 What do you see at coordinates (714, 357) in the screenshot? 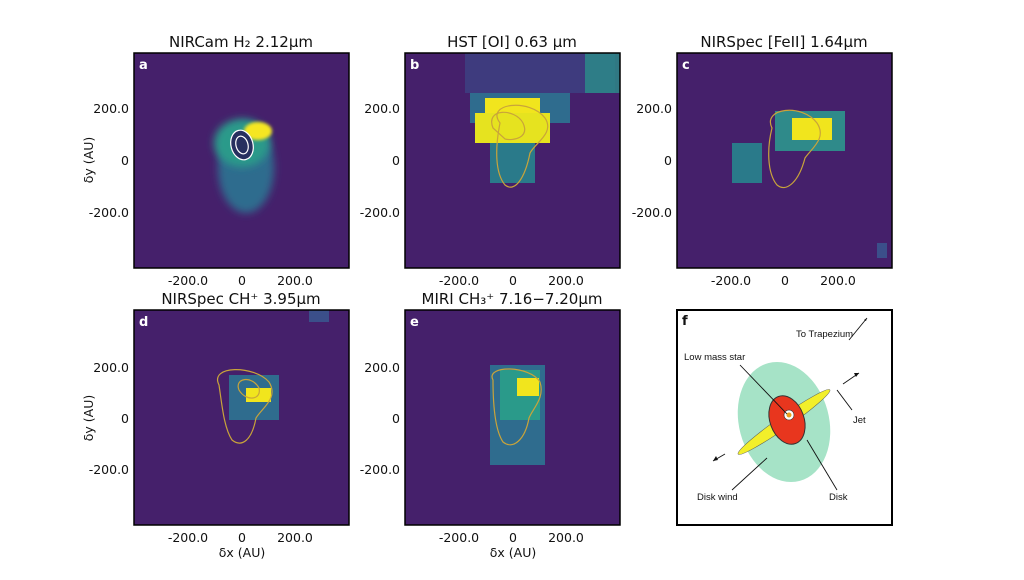
I see `low-mass-star-label: Low mass star` at bounding box center [714, 357].